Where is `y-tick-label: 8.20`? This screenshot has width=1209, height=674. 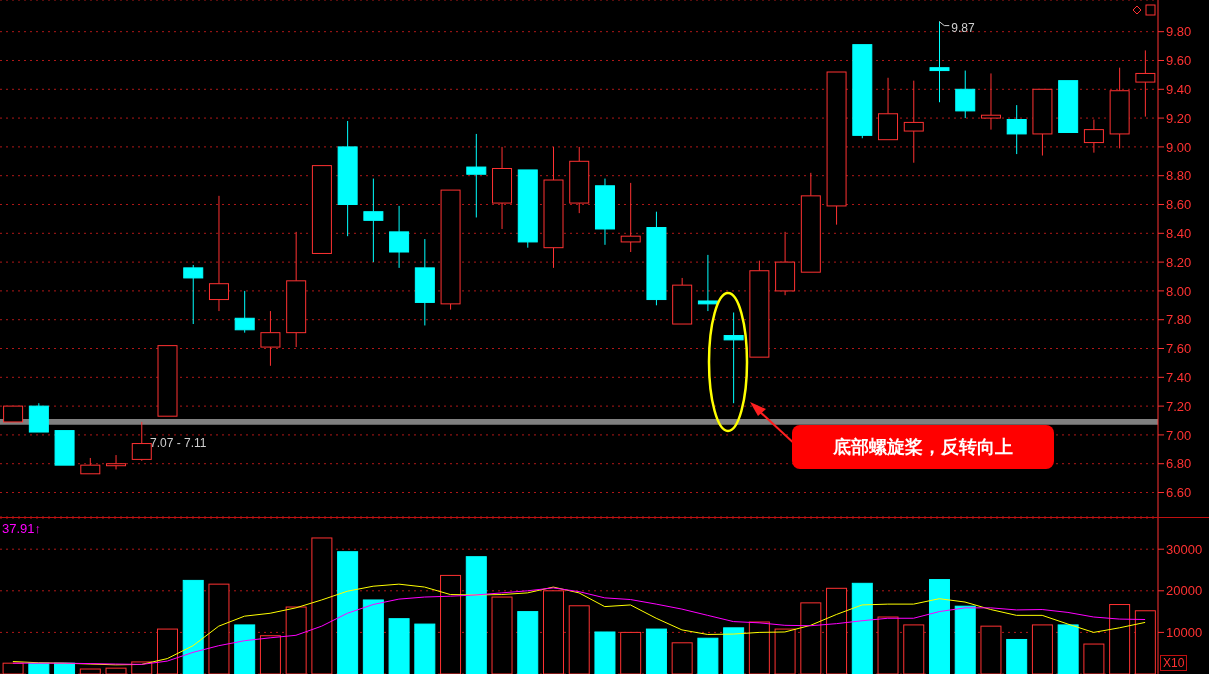 y-tick-label: 8.20 is located at coordinates (1179, 262).